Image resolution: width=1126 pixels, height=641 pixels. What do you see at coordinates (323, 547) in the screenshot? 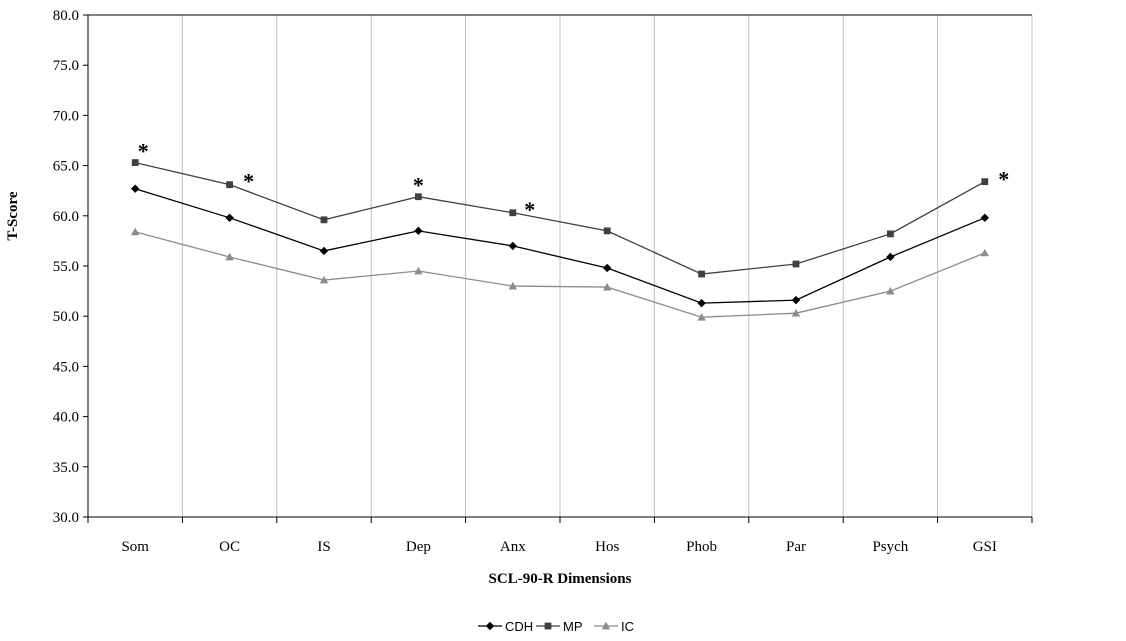
I see `x-tick-label: IS` at bounding box center [323, 547].